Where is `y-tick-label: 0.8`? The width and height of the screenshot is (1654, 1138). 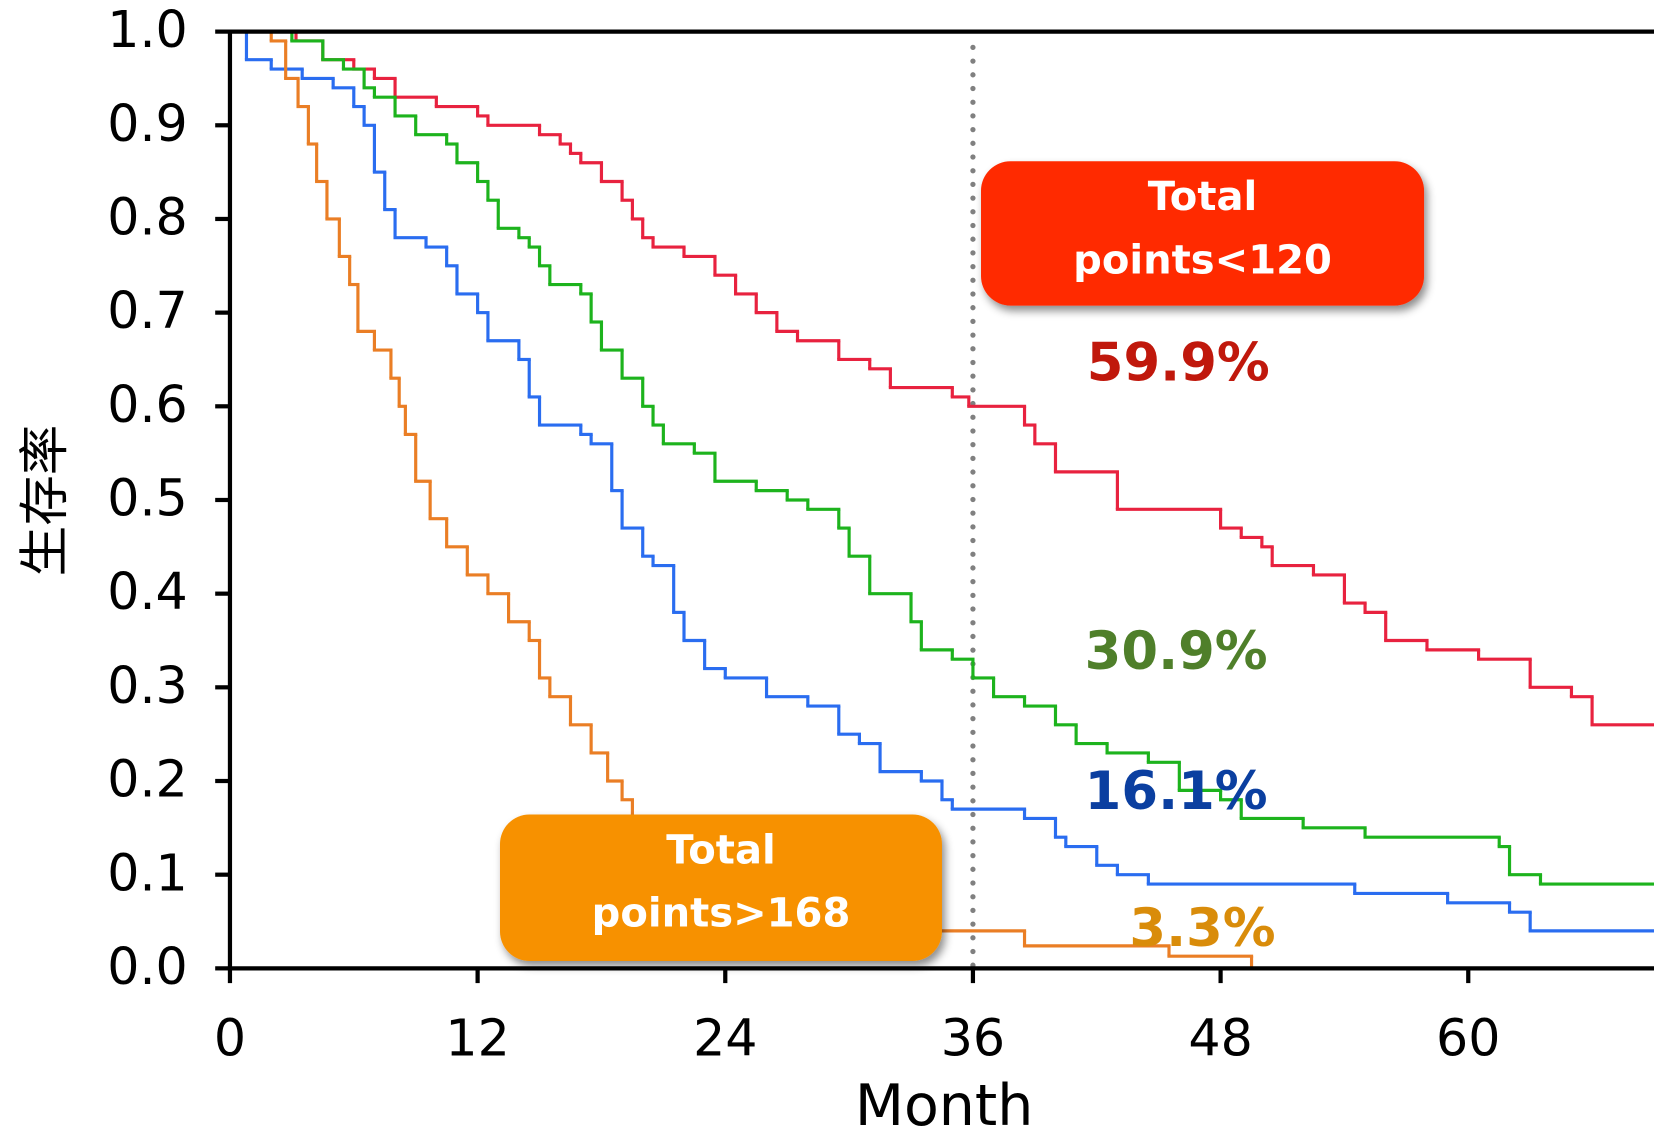
y-tick-label: 0.8 is located at coordinates (147, 217).